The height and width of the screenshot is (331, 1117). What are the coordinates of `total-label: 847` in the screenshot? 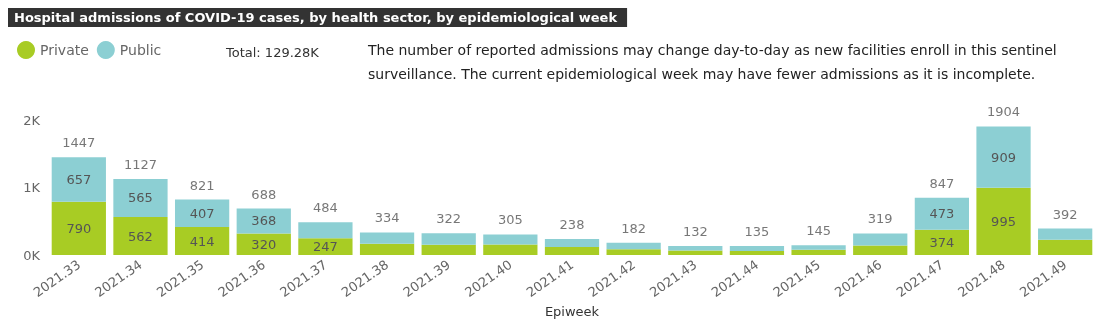 It's located at (942, 183).